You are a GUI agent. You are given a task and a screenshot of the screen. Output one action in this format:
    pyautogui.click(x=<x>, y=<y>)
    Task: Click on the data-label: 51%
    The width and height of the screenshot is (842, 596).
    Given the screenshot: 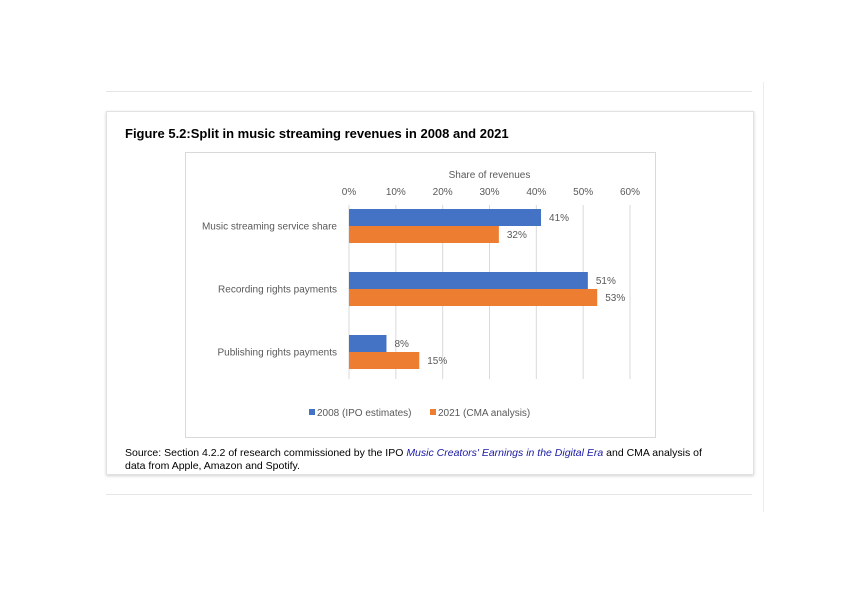 What is the action you would take?
    pyautogui.click(x=606, y=281)
    